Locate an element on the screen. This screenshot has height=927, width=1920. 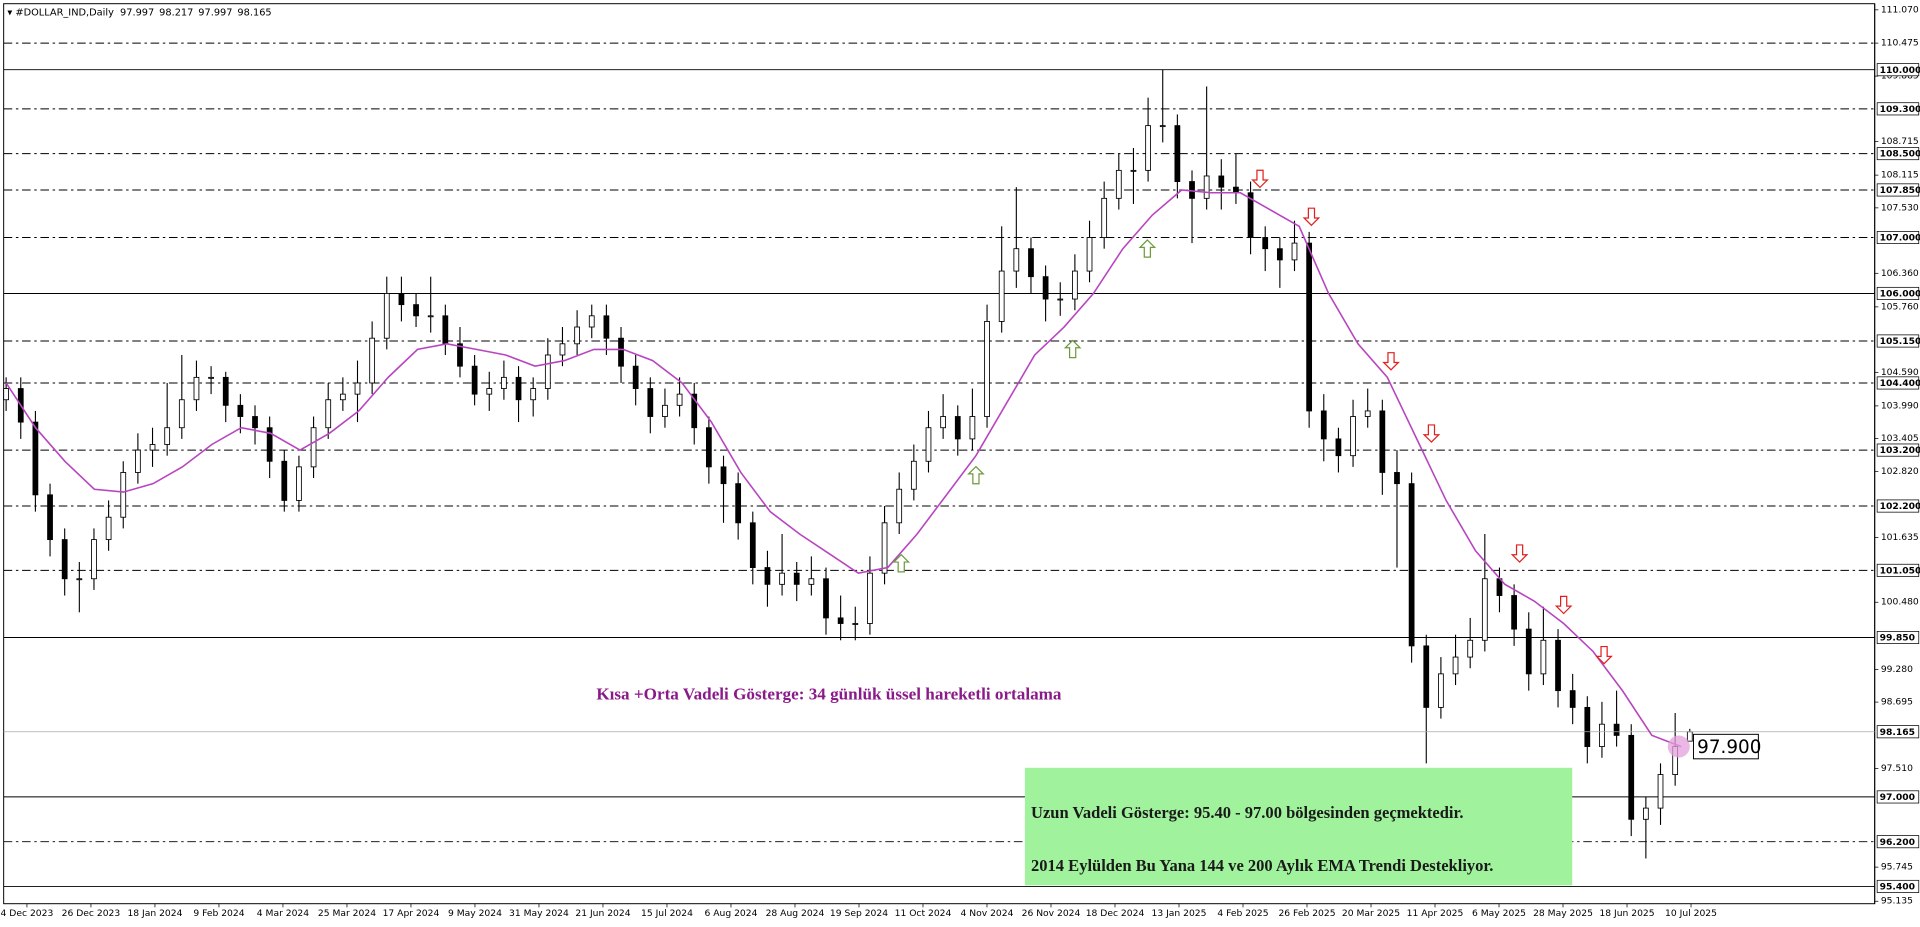
x-tick-label: 4 Nov 2024 is located at coordinates (987, 913).